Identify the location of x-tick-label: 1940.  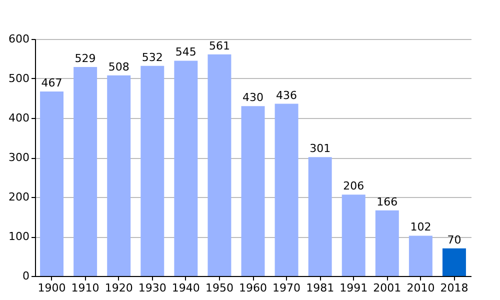
(186, 288).